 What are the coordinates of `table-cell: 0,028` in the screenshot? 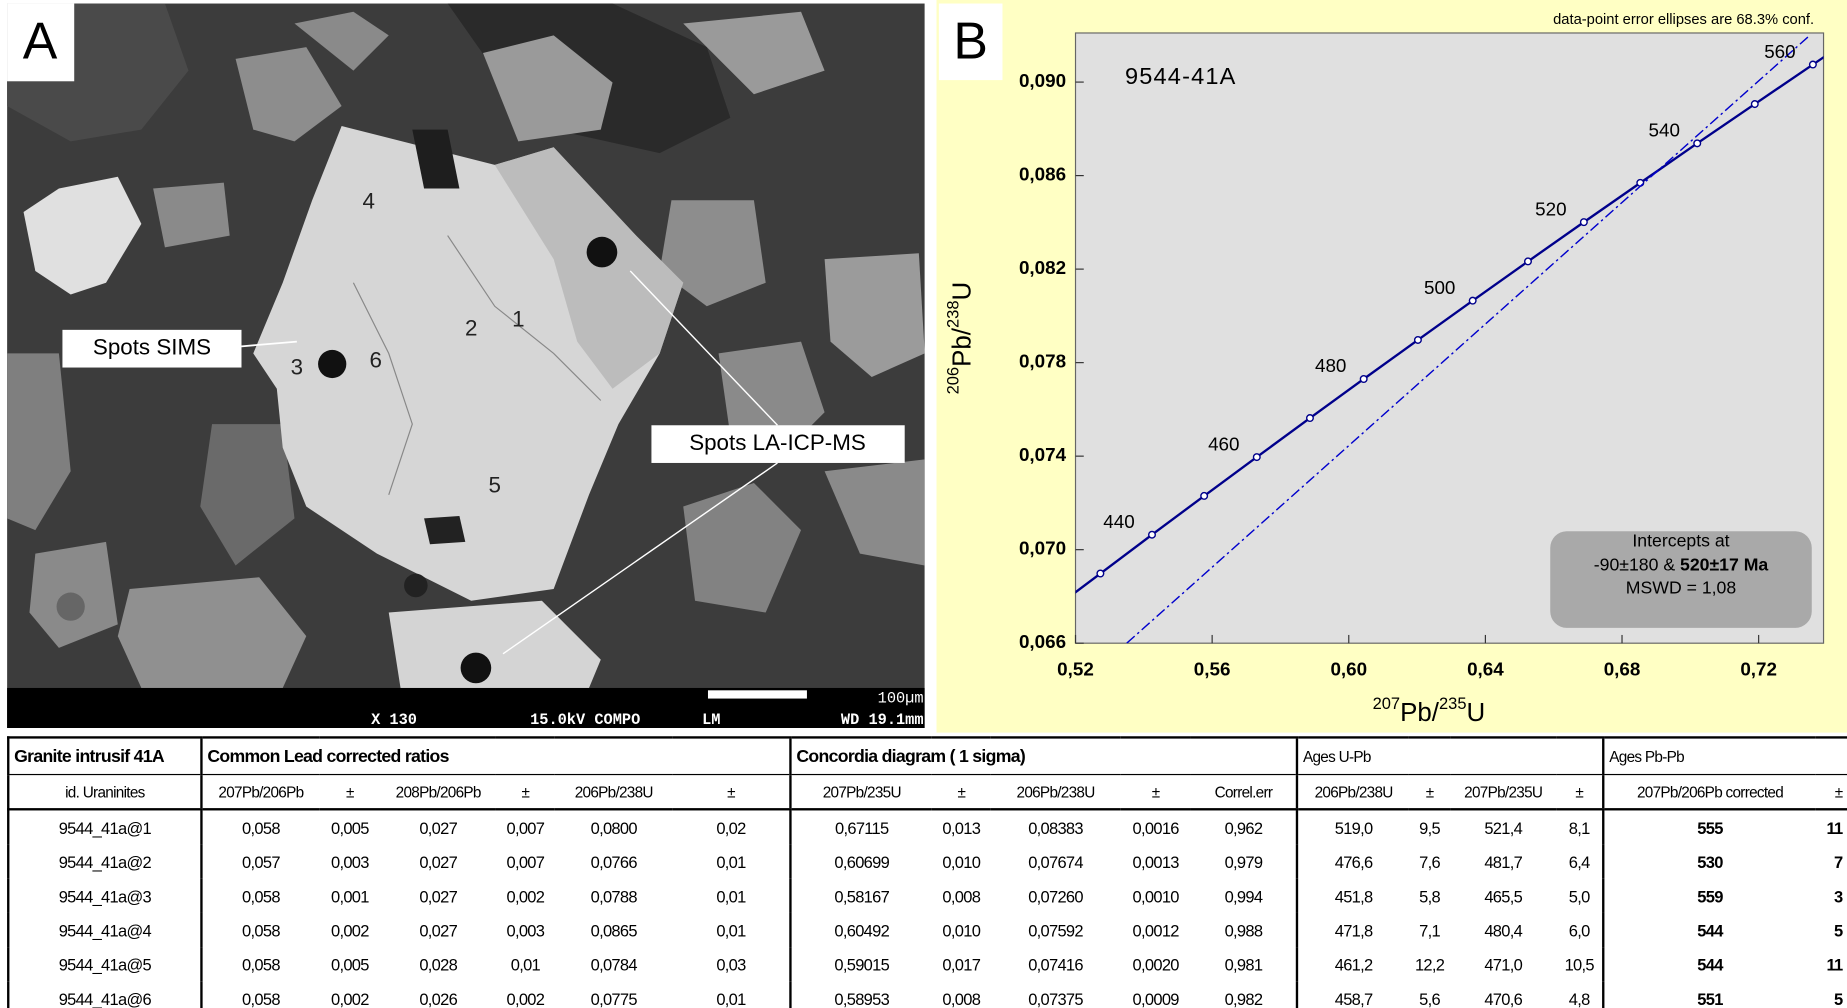 It's located at (438, 964).